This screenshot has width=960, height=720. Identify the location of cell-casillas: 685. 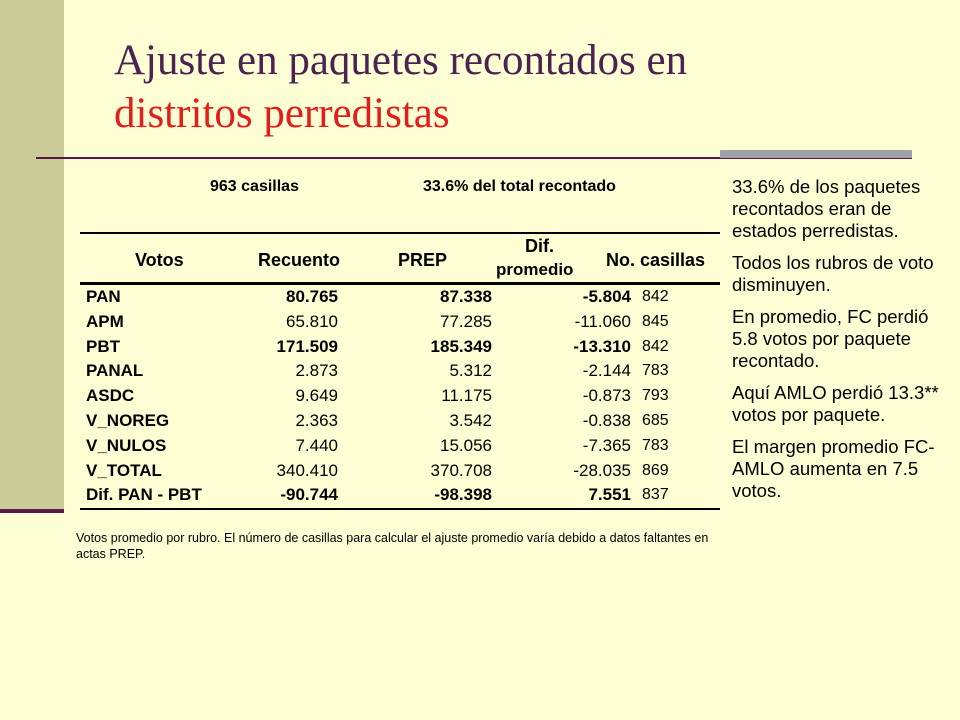
(655, 420).